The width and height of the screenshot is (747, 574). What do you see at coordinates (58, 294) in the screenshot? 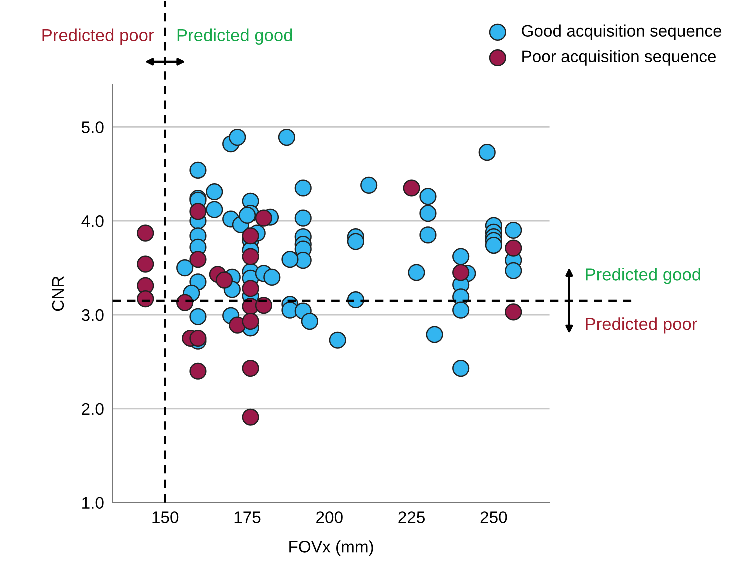
I see `y-axis-title: CNR` at bounding box center [58, 294].